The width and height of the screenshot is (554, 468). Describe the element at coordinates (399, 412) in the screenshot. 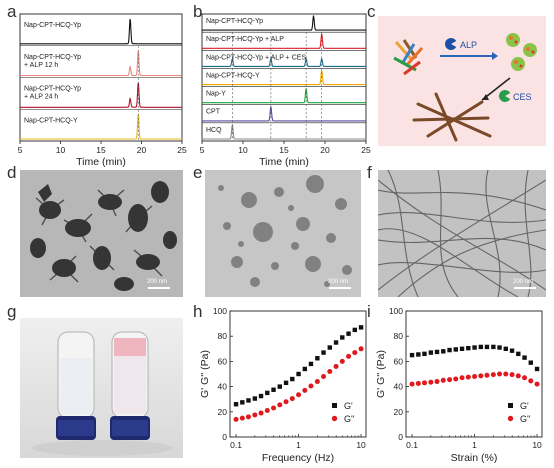

I see `y-tick-label: 20` at that location.